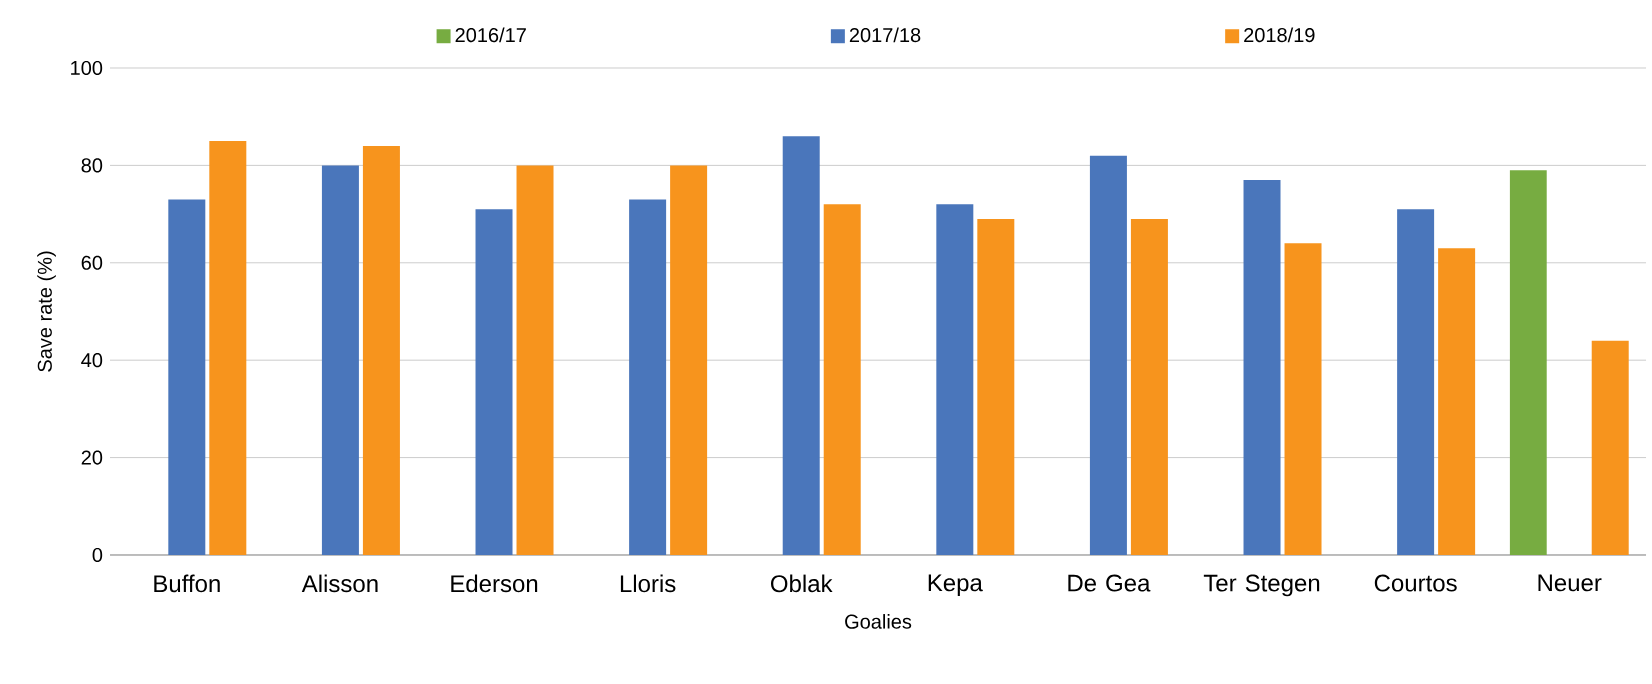  Describe the element at coordinates (1415, 583) in the screenshot. I see `x-tick-label: Courtos` at that location.